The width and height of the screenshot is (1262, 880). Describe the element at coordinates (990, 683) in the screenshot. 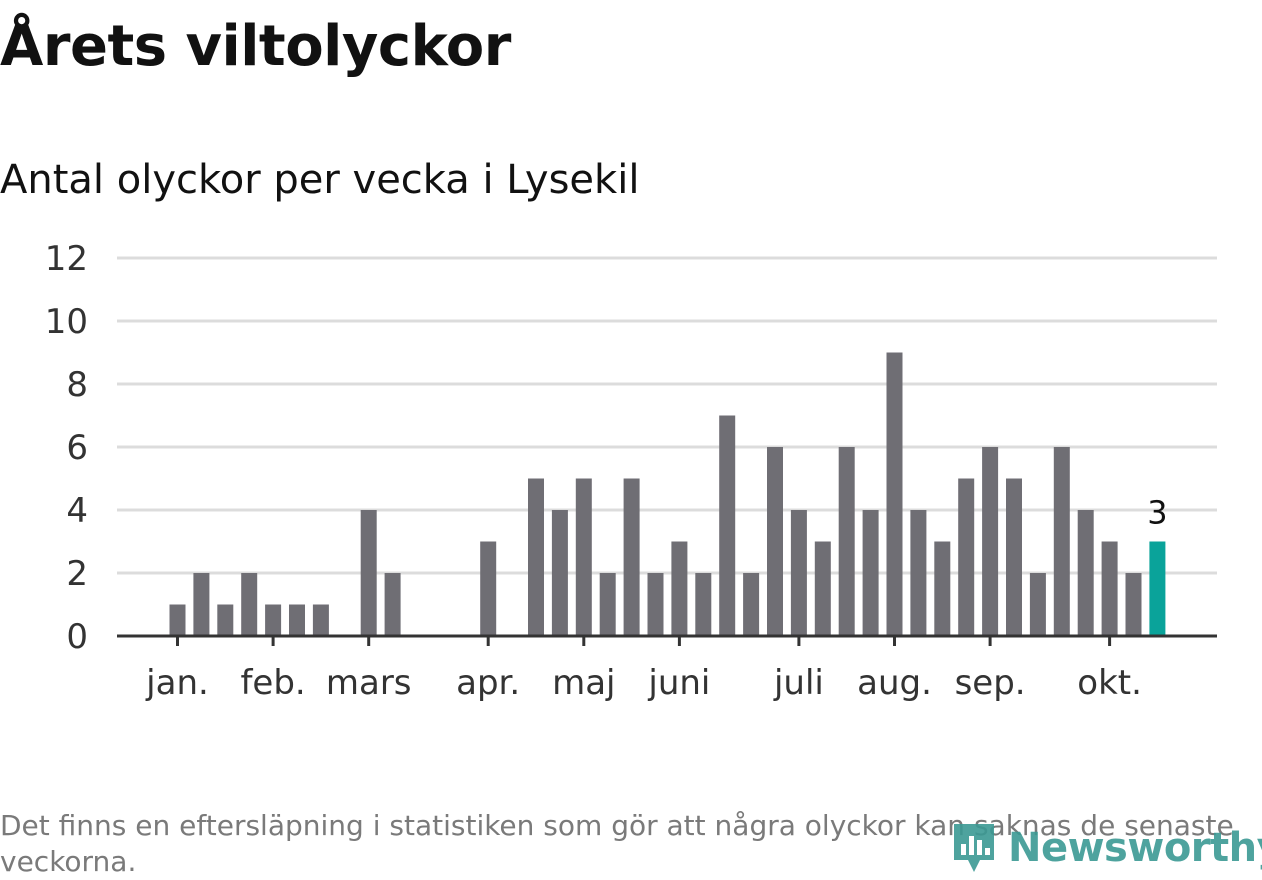

I see `x-tick-label: sep.` at that location.